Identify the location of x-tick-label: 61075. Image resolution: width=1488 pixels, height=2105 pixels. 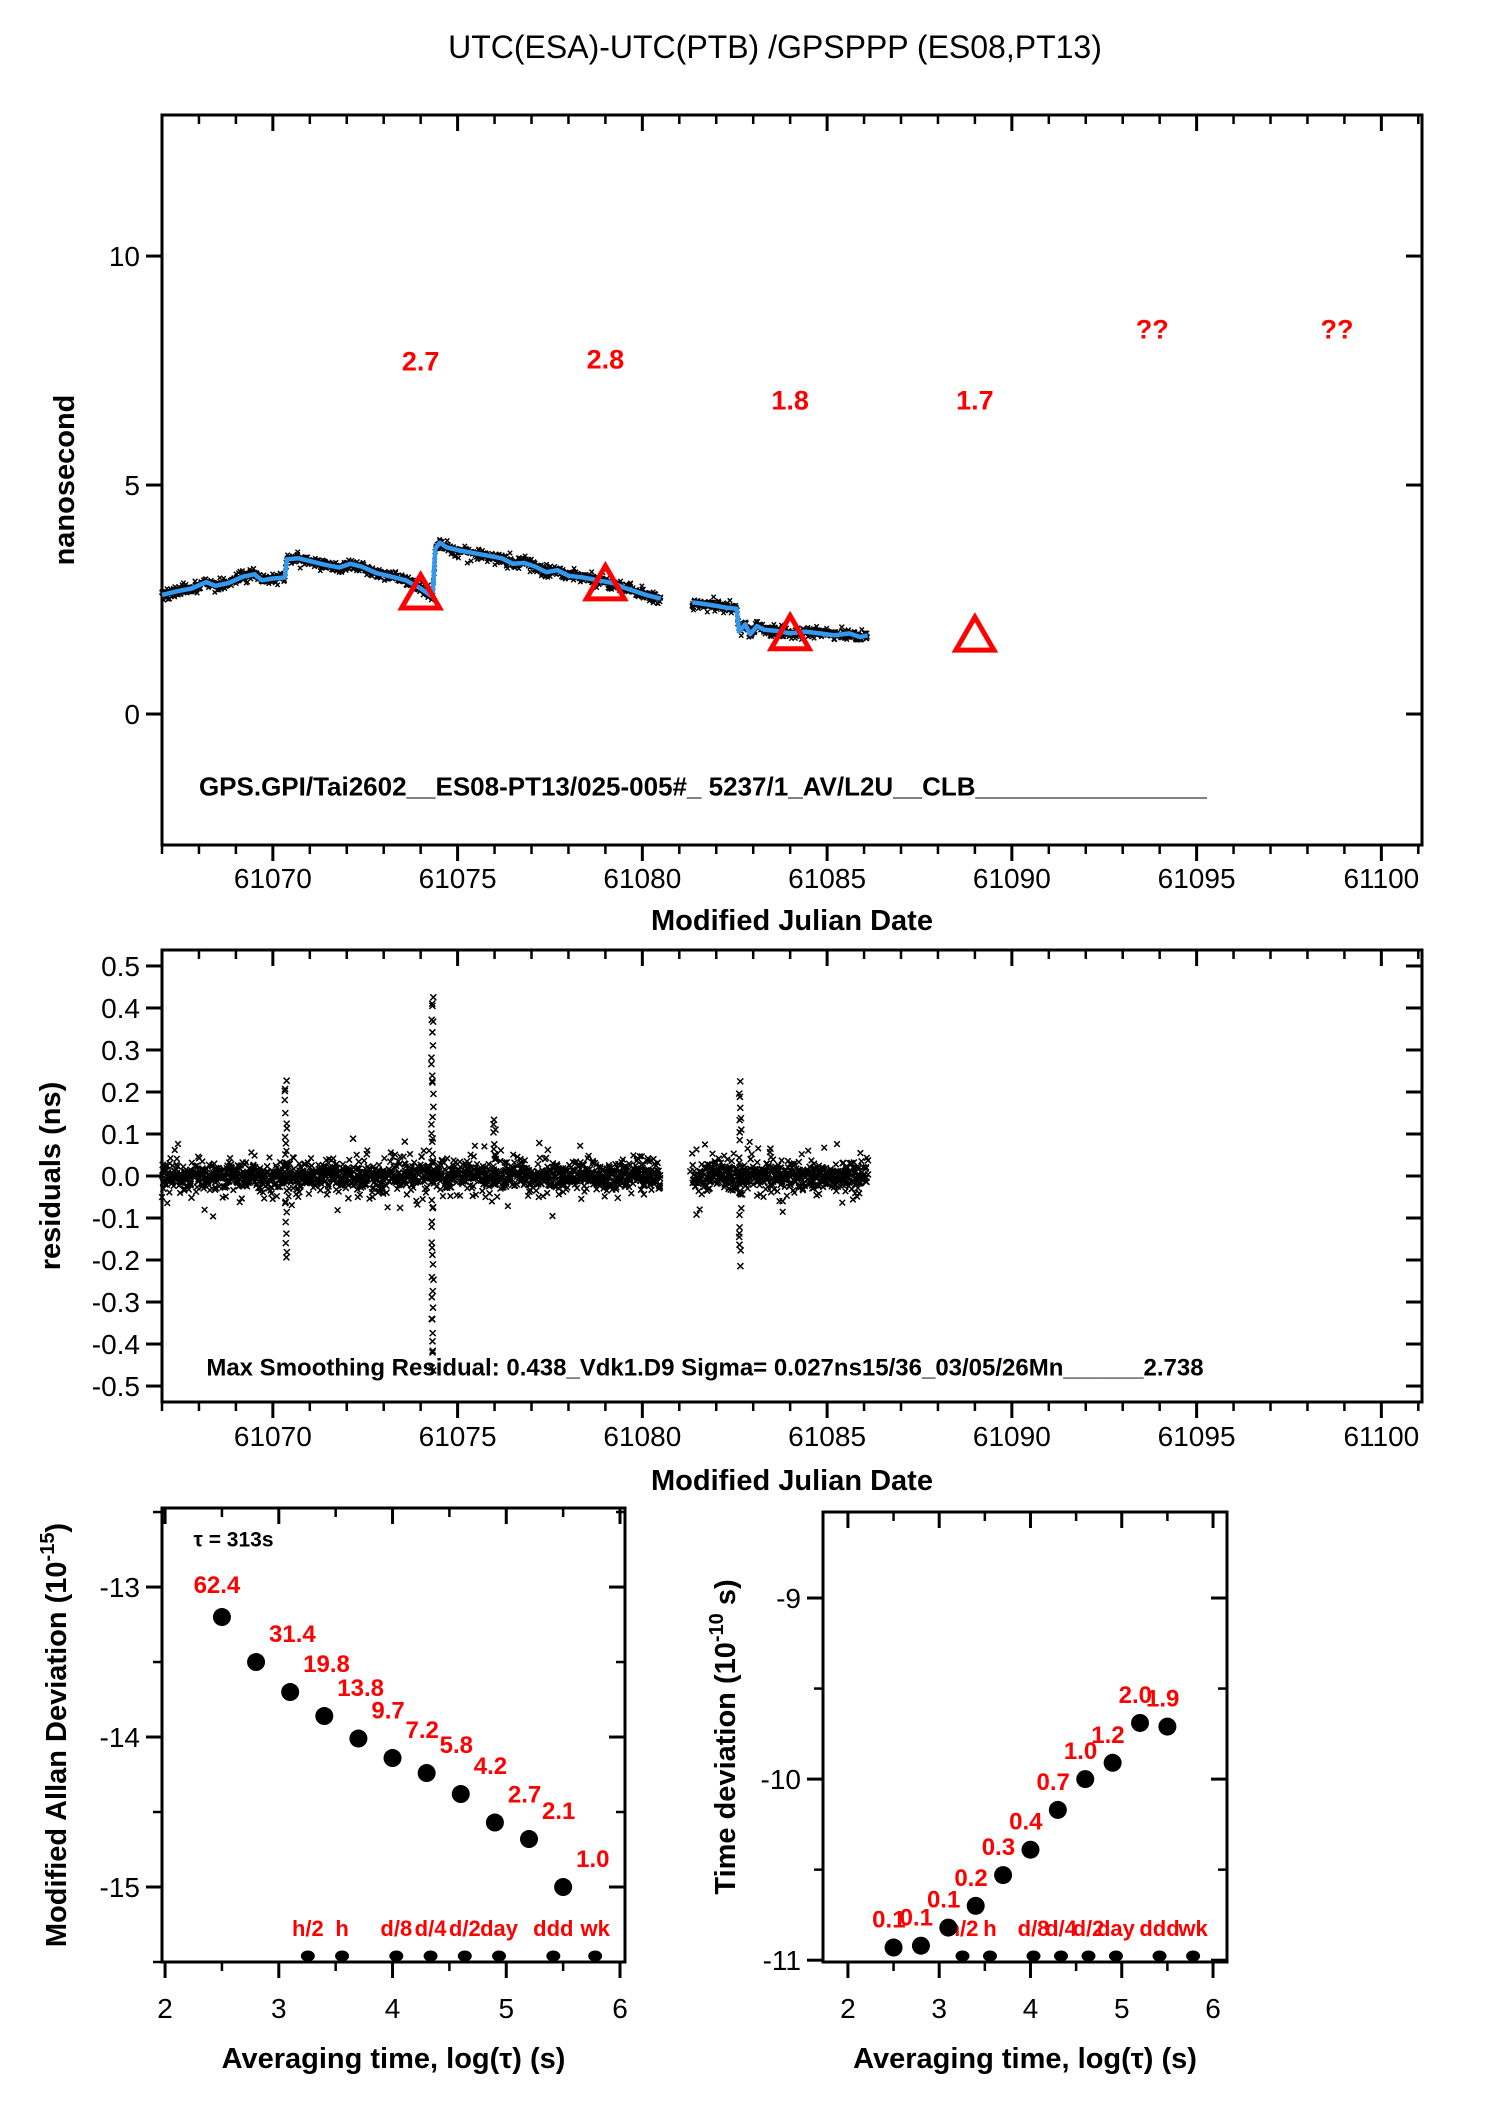
(458, 878).